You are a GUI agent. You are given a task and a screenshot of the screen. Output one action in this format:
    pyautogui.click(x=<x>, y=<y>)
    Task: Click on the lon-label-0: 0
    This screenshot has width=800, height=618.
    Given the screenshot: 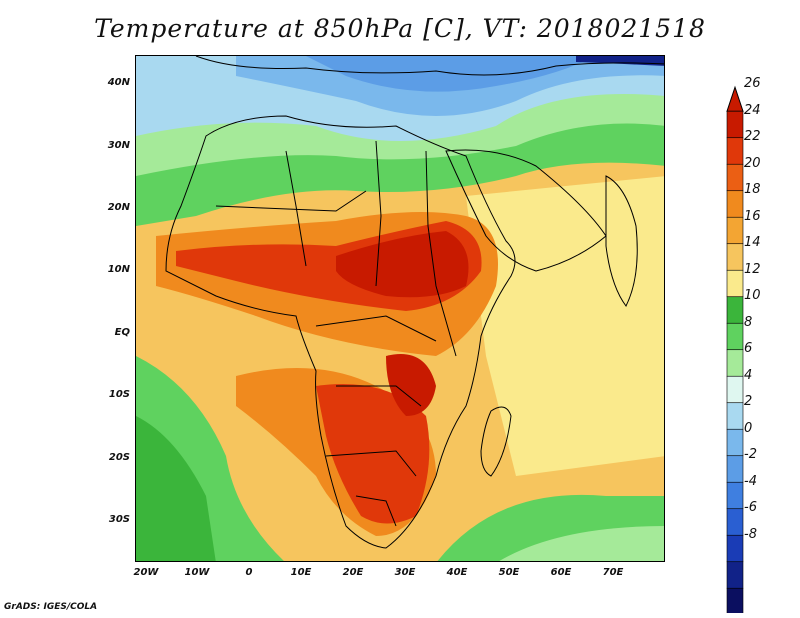 What is the action you would take?
    pyautogui.click(x=249, y=572)
    